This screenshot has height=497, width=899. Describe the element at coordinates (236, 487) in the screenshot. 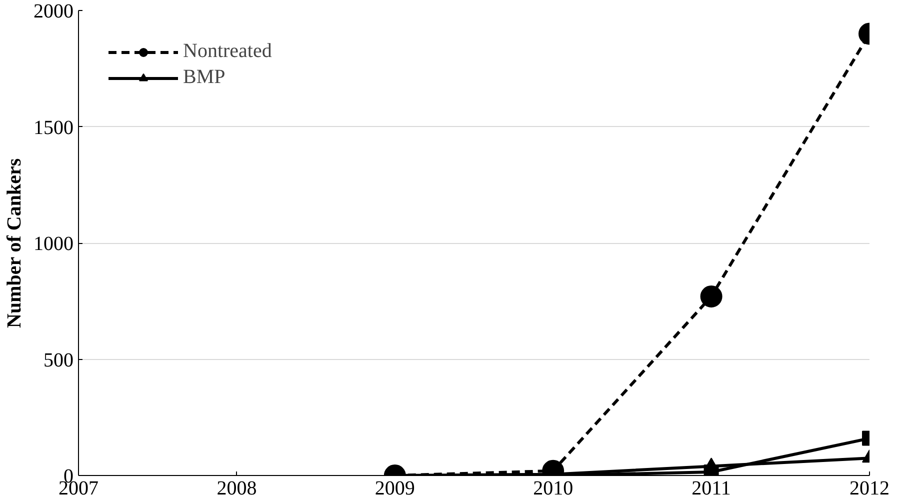

I see `x-tick-label: 2008` at that location.